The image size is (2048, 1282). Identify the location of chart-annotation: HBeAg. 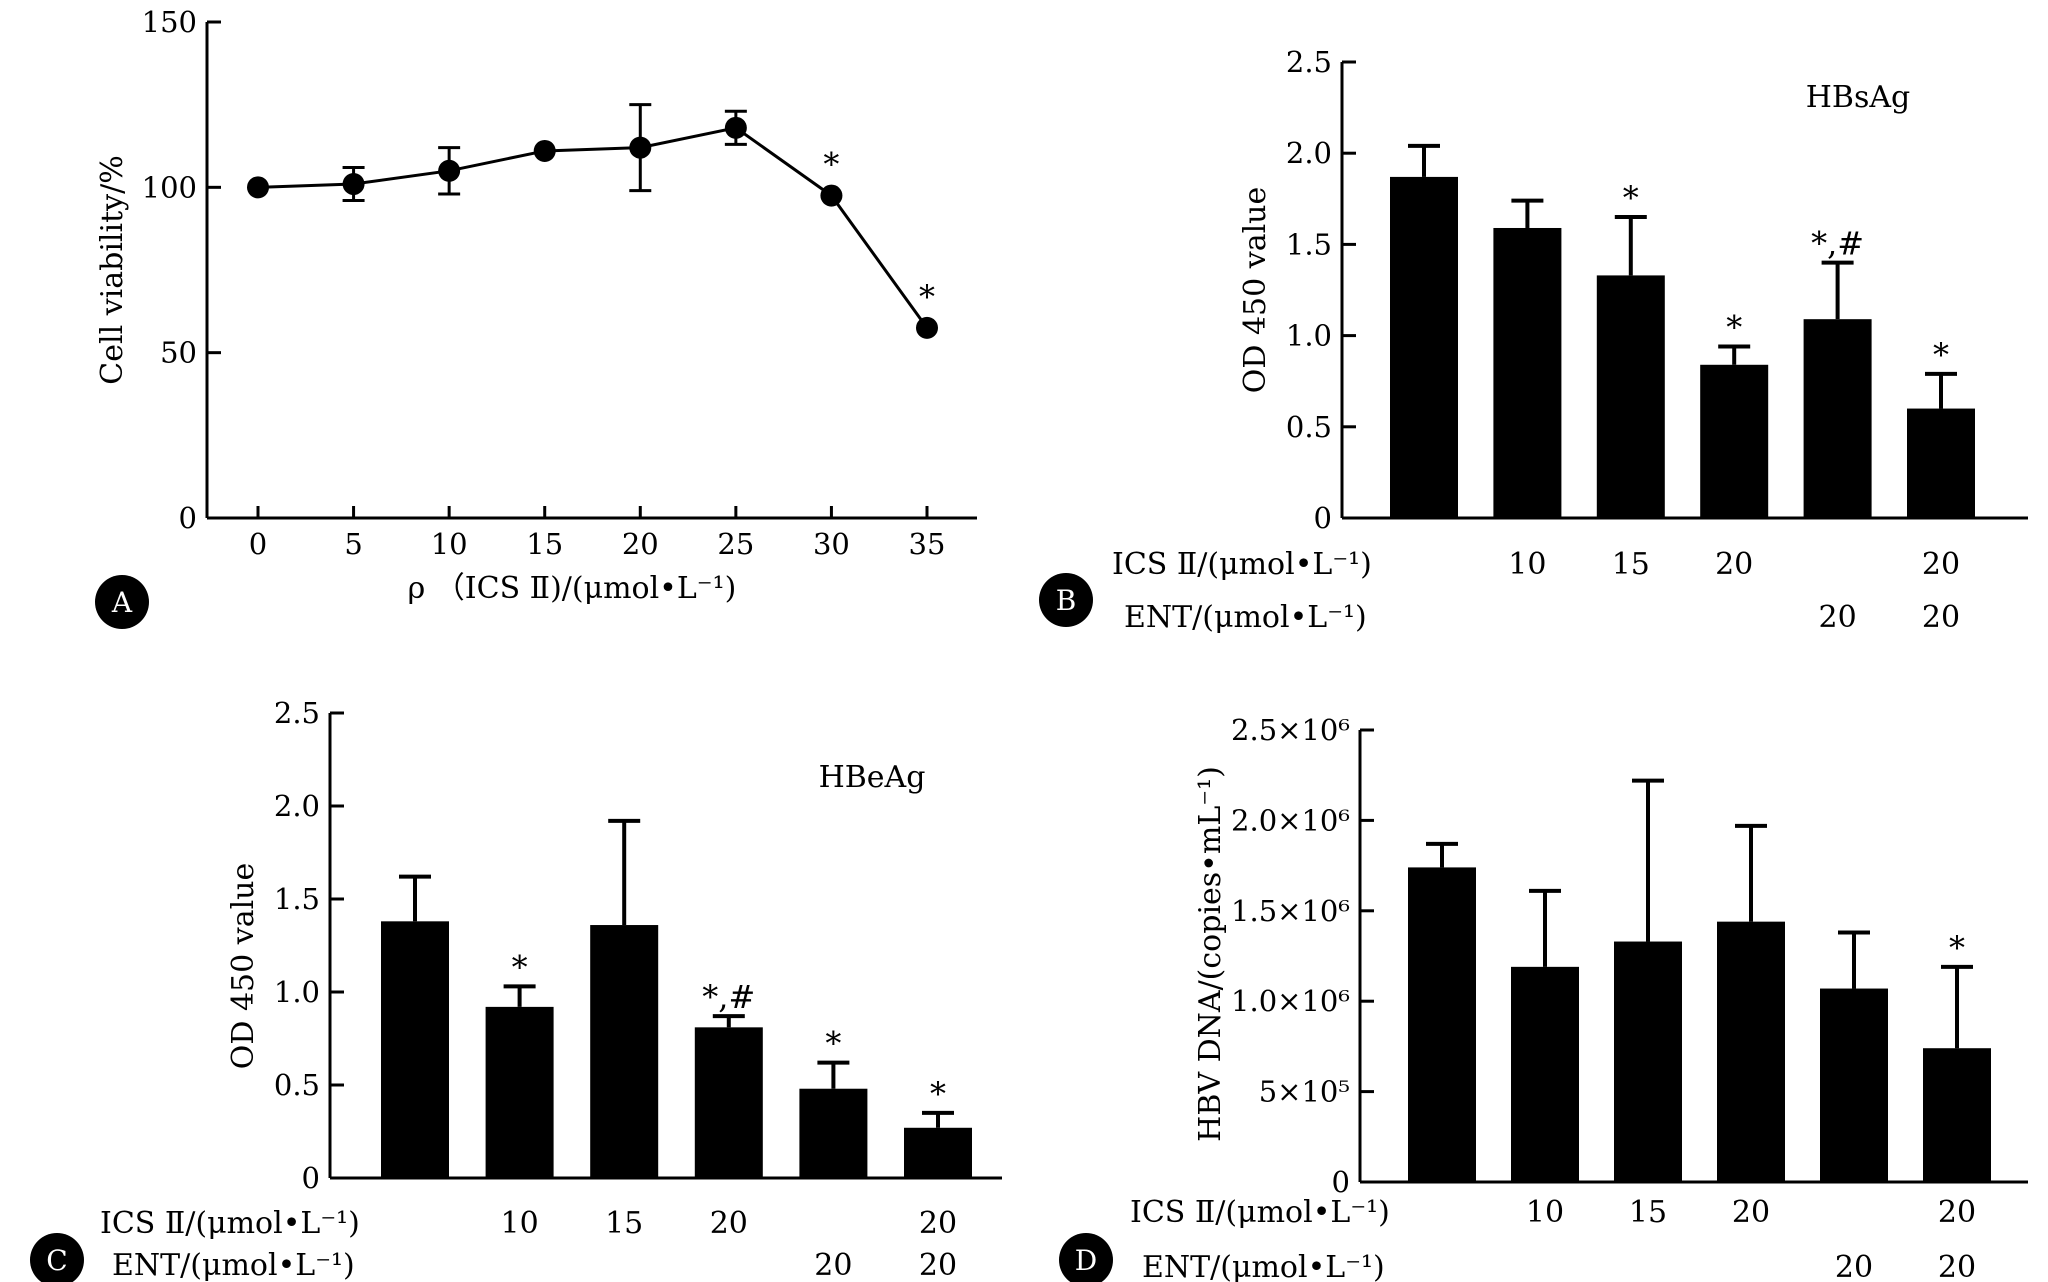
(872, 777).